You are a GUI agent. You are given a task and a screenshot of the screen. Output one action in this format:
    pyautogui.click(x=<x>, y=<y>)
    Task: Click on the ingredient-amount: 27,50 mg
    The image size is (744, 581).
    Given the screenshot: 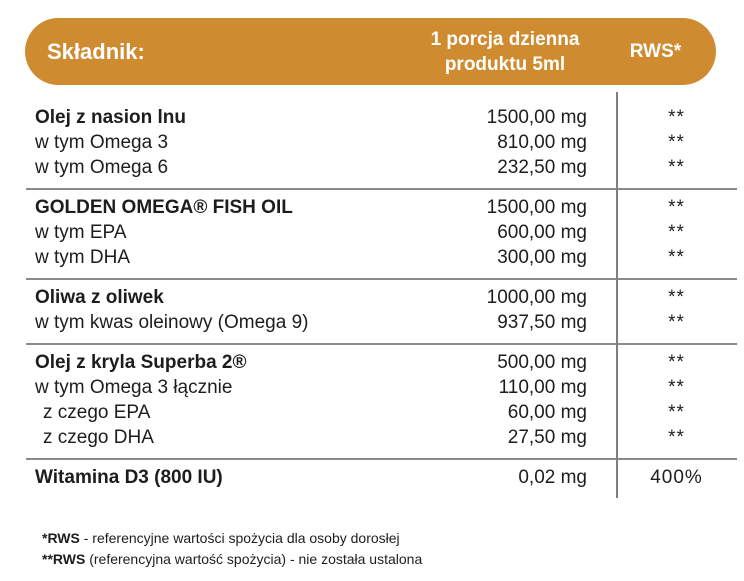 What is the action you would take?
    pyautogui.click(x=547, y=437)
    